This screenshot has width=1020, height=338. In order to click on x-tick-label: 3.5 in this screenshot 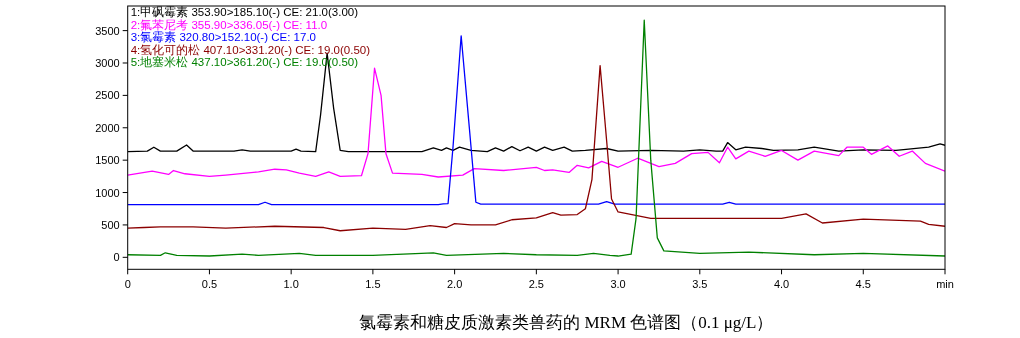, I will do `click(700, 284)`.